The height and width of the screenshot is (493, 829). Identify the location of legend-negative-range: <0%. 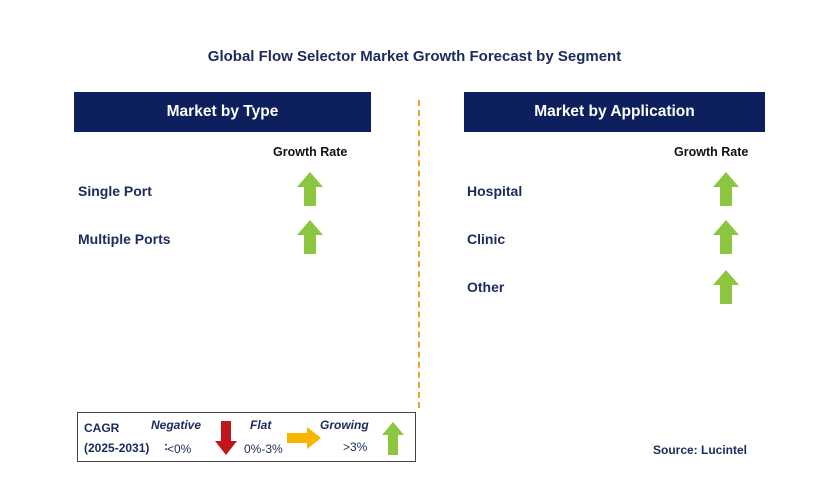
(179, 449).